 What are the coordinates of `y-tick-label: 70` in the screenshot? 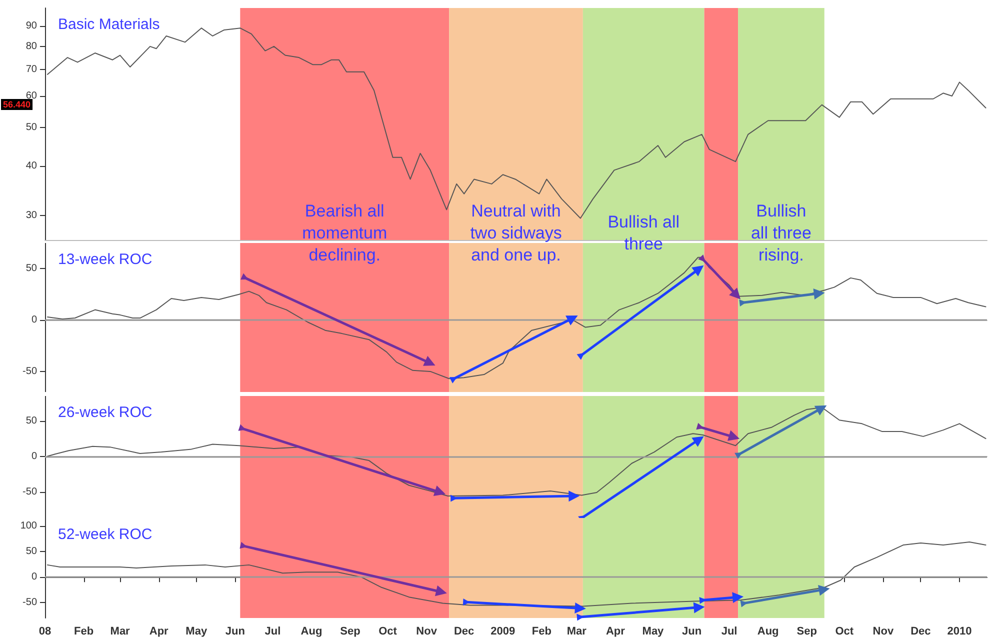 It's located at (32, 69).